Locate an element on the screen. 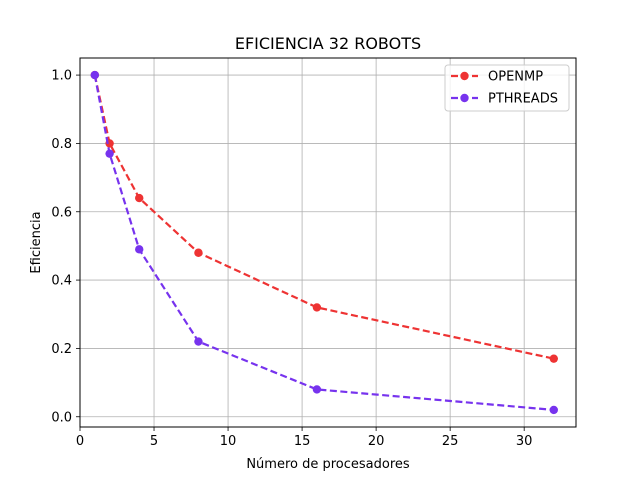  legend-entry-pthreads: PTHREADS is located at coordinates (504, 99).